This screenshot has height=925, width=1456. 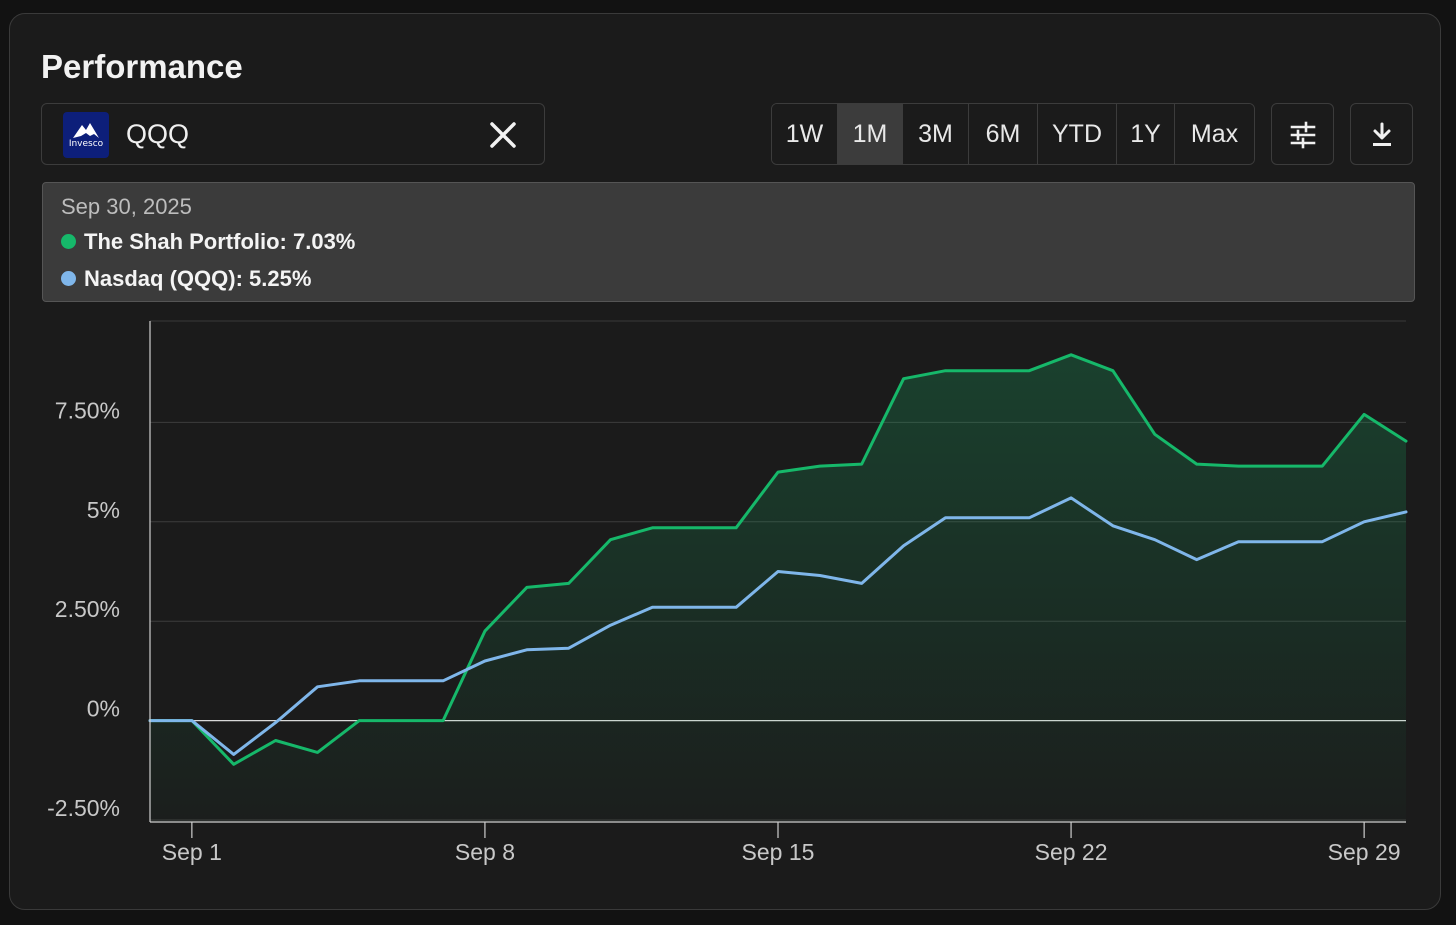 I want to click on clear-ticker-button, so click(x=503, y=135).